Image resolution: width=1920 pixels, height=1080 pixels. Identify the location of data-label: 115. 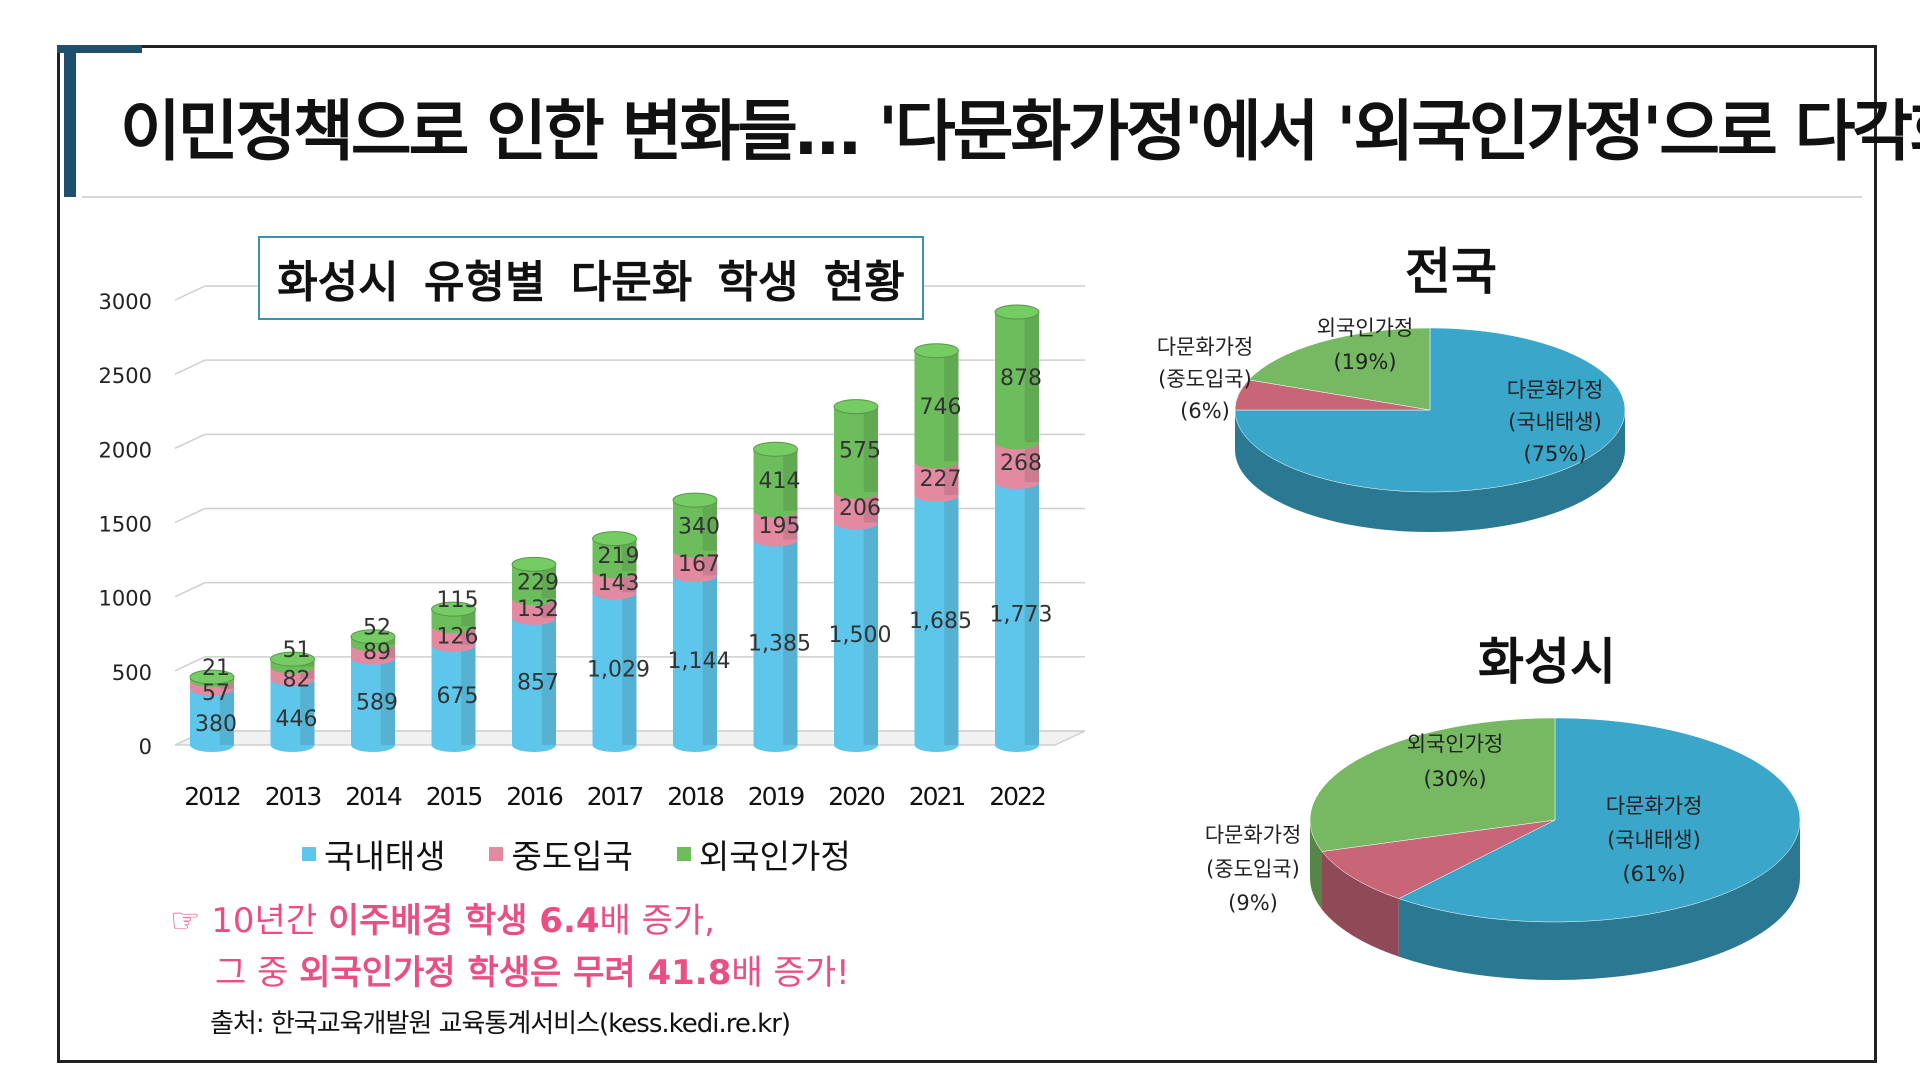
(458, 600).